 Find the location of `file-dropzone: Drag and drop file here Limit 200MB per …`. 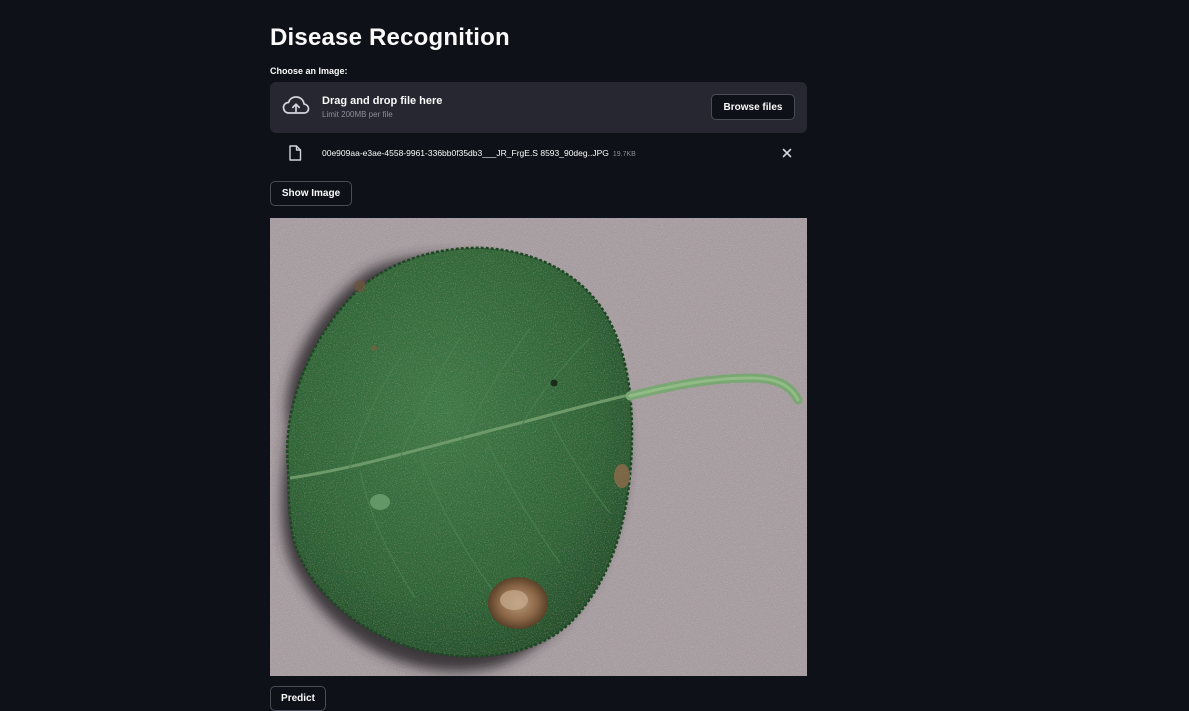

file-dropzone: Drag and drop file here Limit 200MB per … is located at coordinates (538, 107).